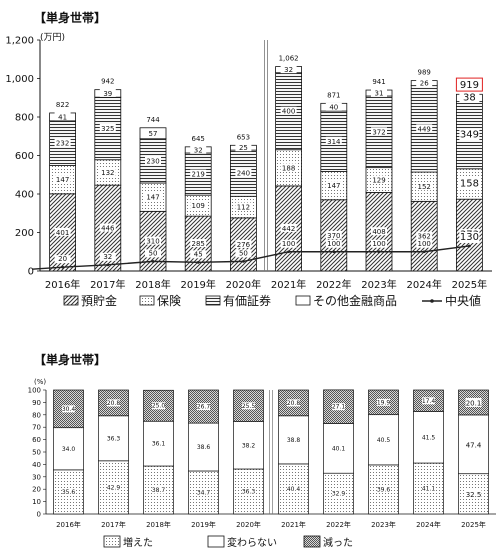 The image size is (502, 556). Describe the element at coordinates (288, 229) in the screenshot. I see `bar-value-label: 442` at that location.